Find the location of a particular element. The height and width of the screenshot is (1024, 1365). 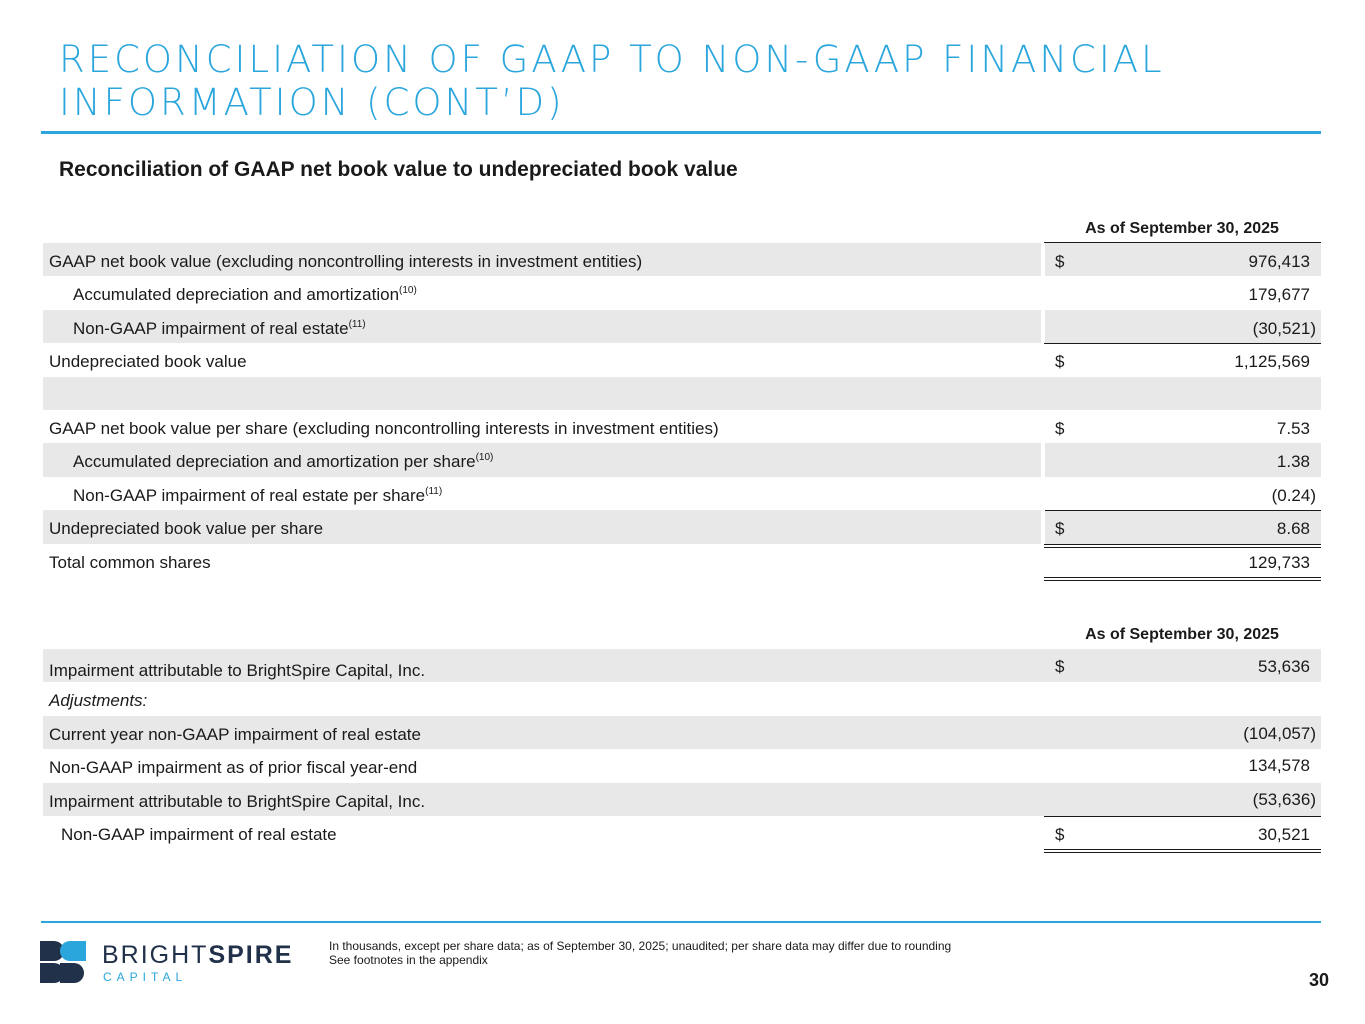

table-row: Adjustments: is located at coordinates (682, 698).